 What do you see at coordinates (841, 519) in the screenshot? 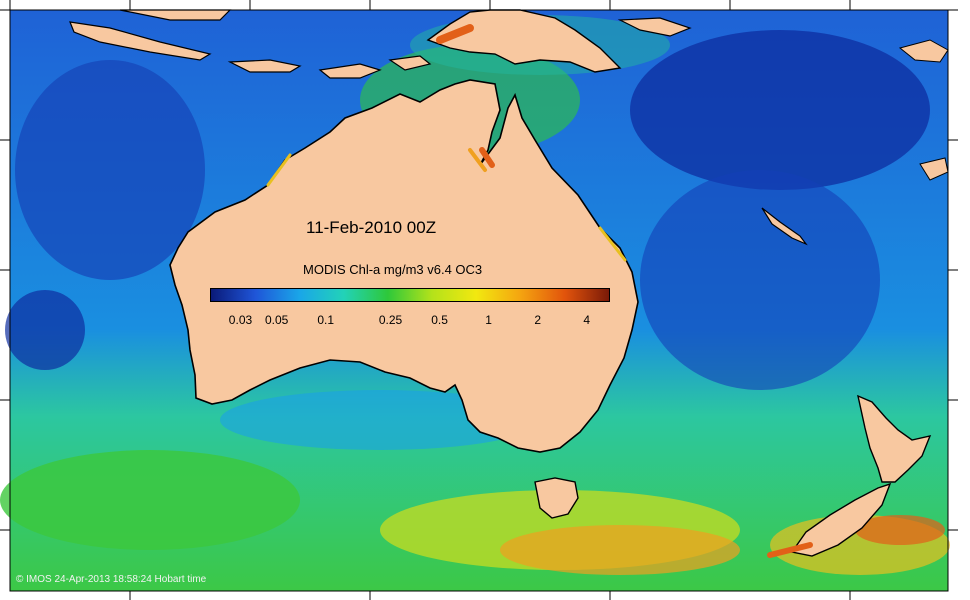
I see `new-zealand-south-island` at bounding box center [841, 519].